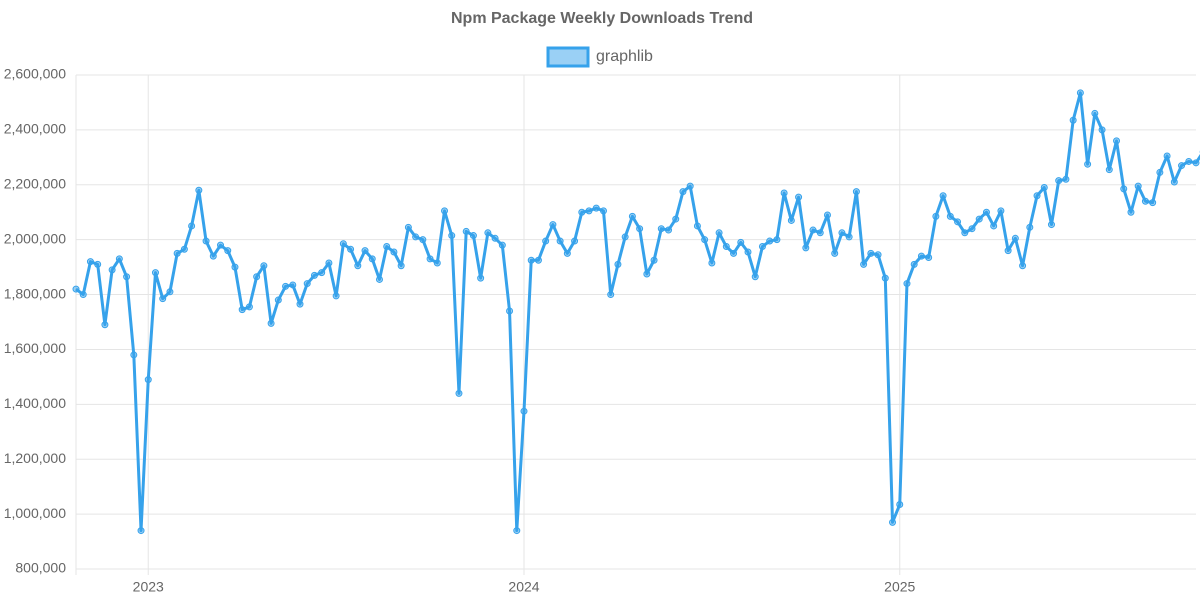 Image resolution: width=1200 pixels, height=600 pixels. Describe the element at coordinates (624, 56) in the screenshot. I see `legend-label: graphlib` at that location.